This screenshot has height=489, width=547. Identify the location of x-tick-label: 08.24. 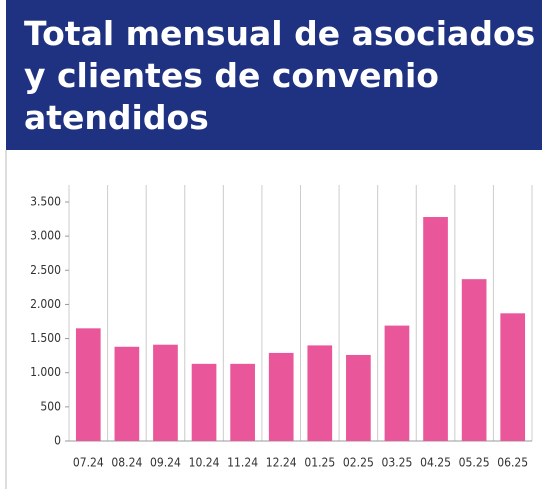
(126, 463).